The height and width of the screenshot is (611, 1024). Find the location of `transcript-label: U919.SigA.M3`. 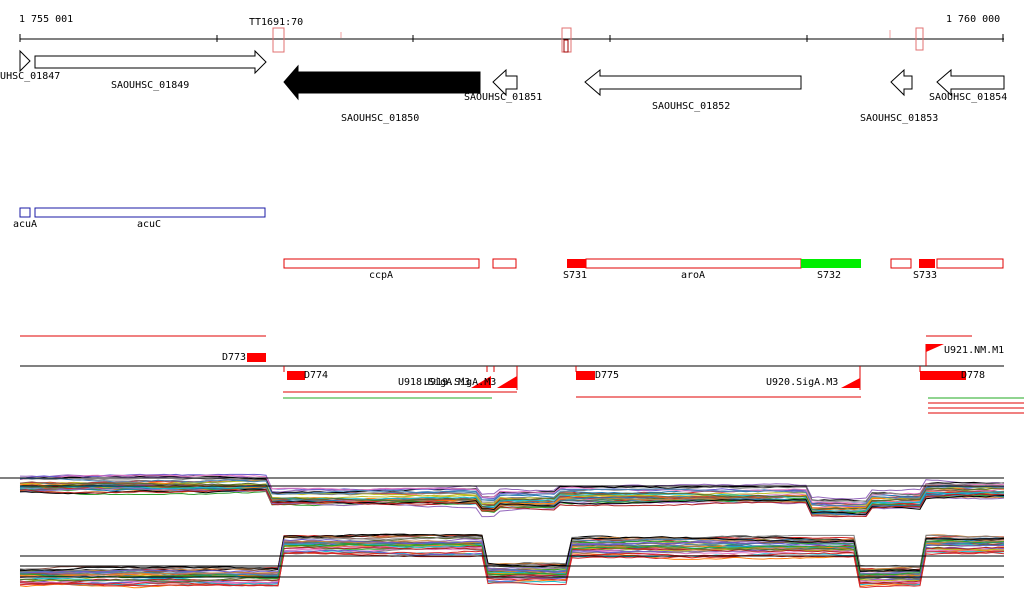

transcript-label: U919.SigA.M3 is located at coordinates (460, 382).